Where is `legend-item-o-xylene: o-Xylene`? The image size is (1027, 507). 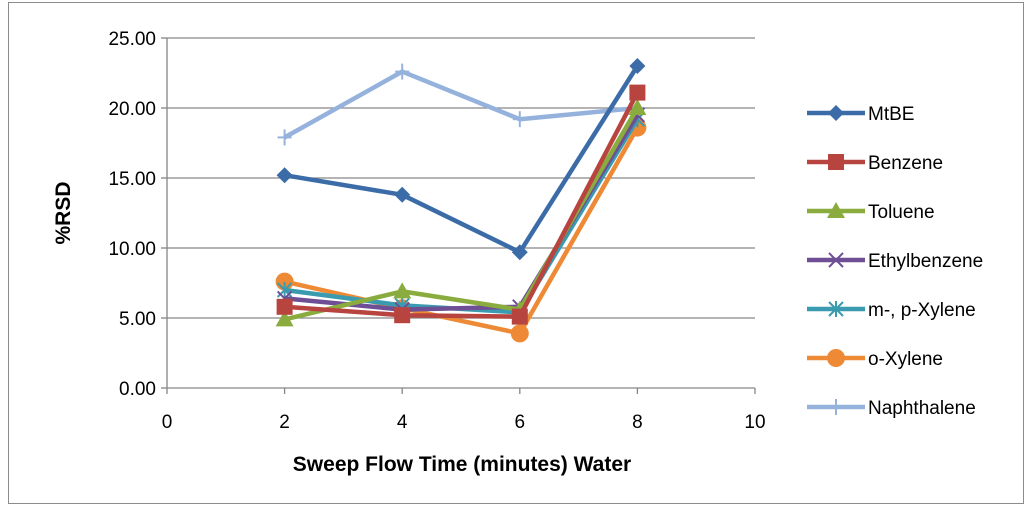 legend-item-o-xylene: o-Xylene is located at coordinates (875, 359).